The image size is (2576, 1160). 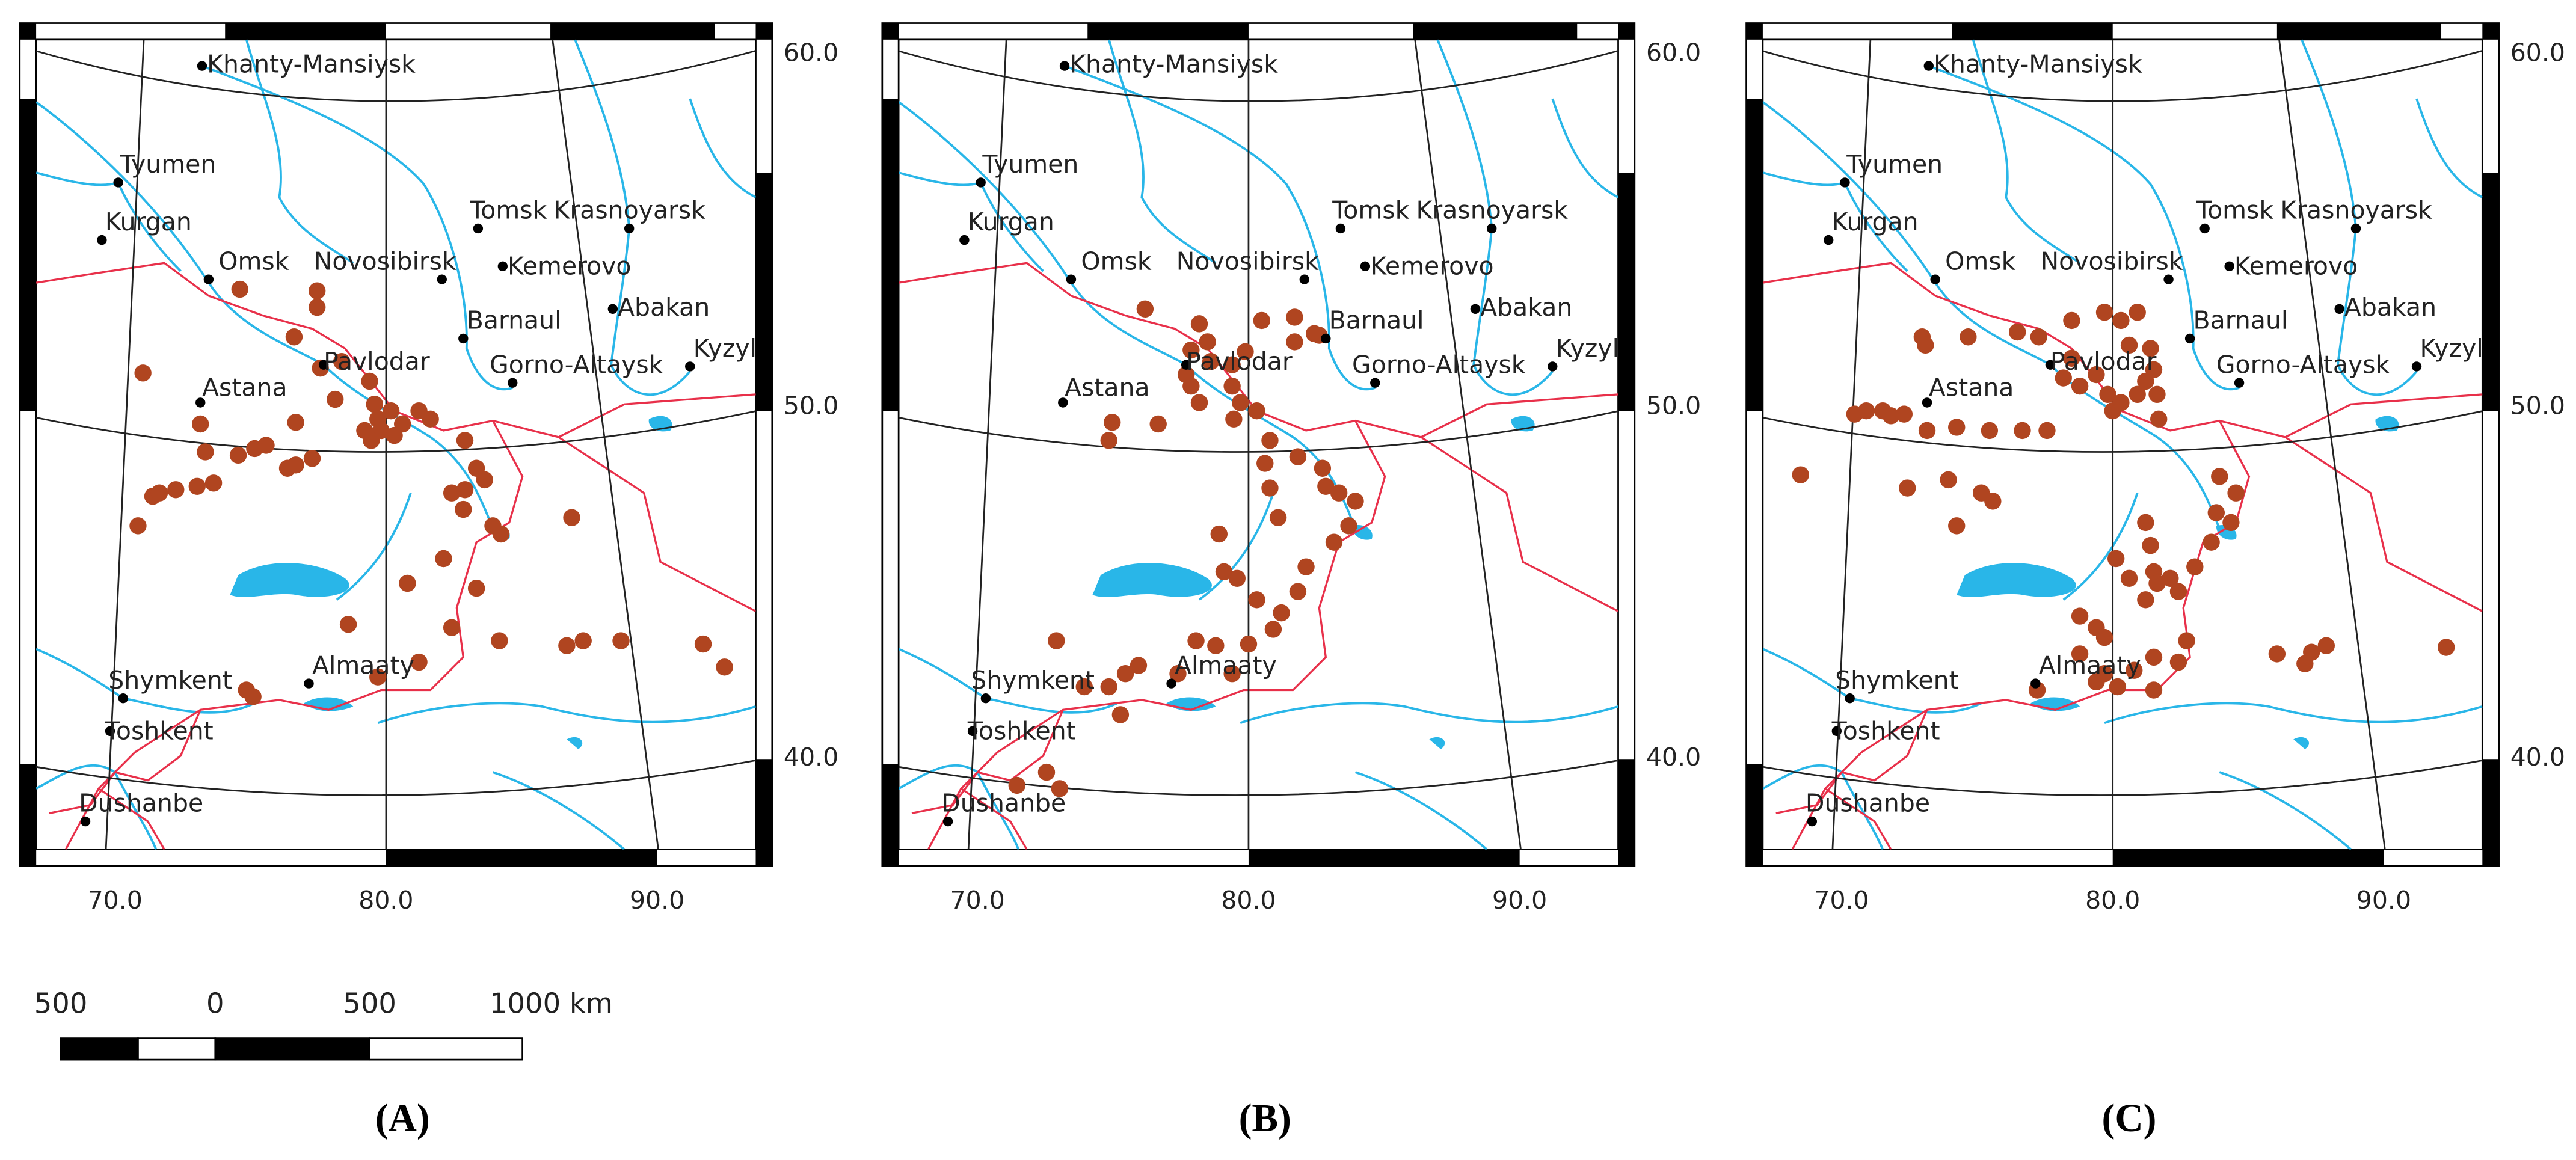 I want to click on city-label: Barnaul, so click(x=514, y=320).